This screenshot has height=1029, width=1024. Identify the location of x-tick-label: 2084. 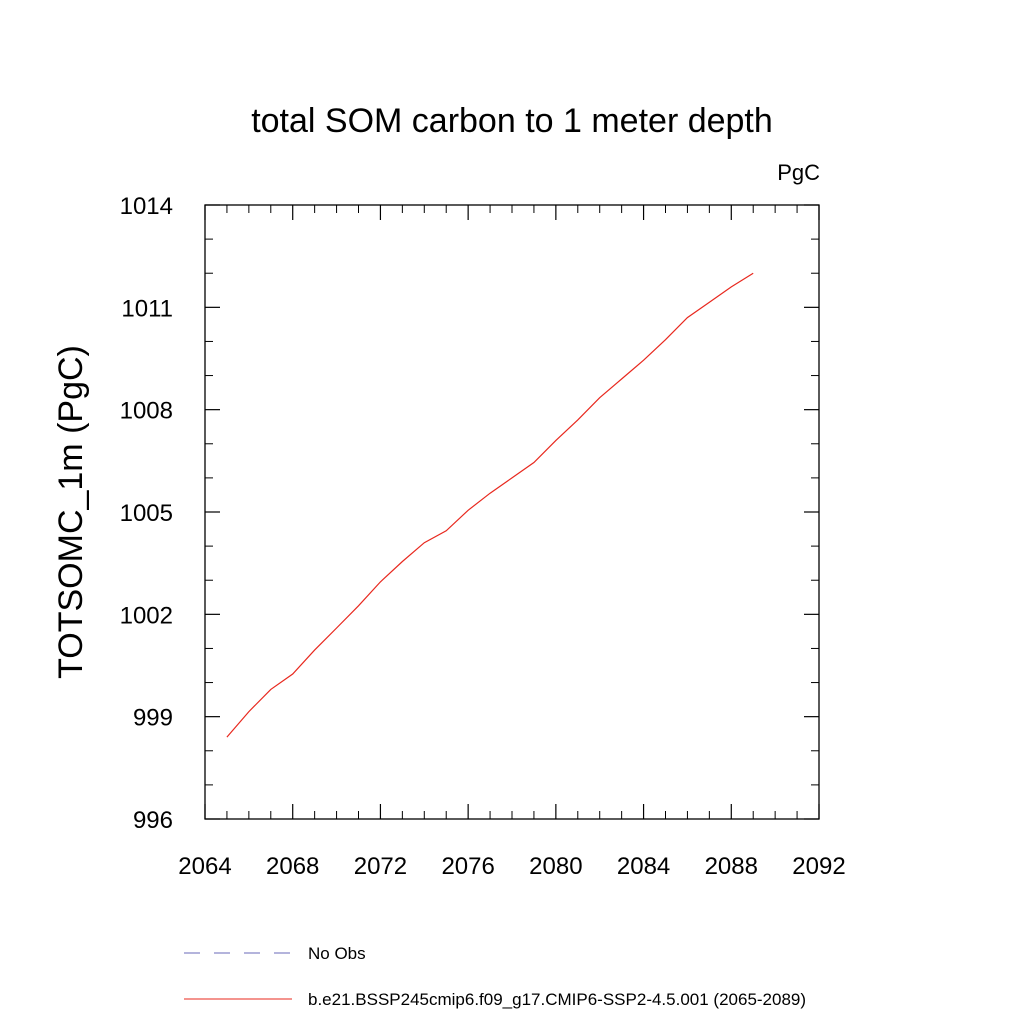
(643, 866).